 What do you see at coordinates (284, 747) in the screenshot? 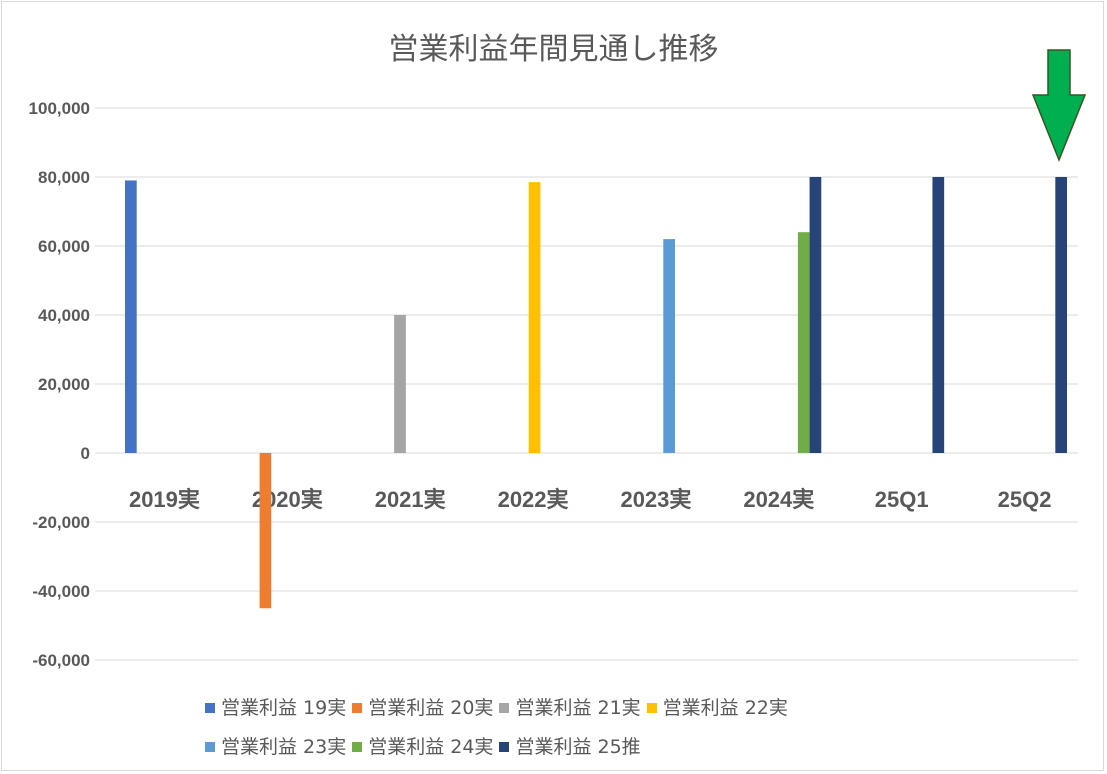
I see `legend-label: 営業利益 23実` at bounding box center [284, 747].